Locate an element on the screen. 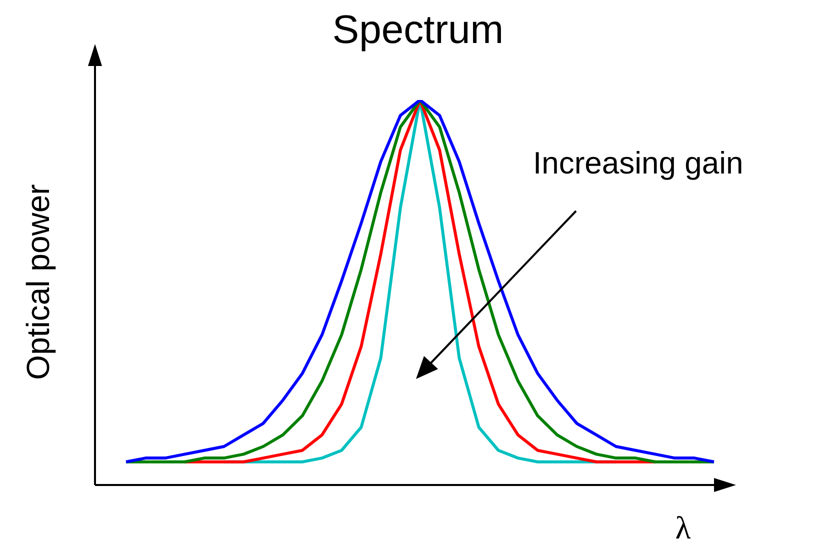  y-axis-title: Optical power is located at coordinates (38, 282).